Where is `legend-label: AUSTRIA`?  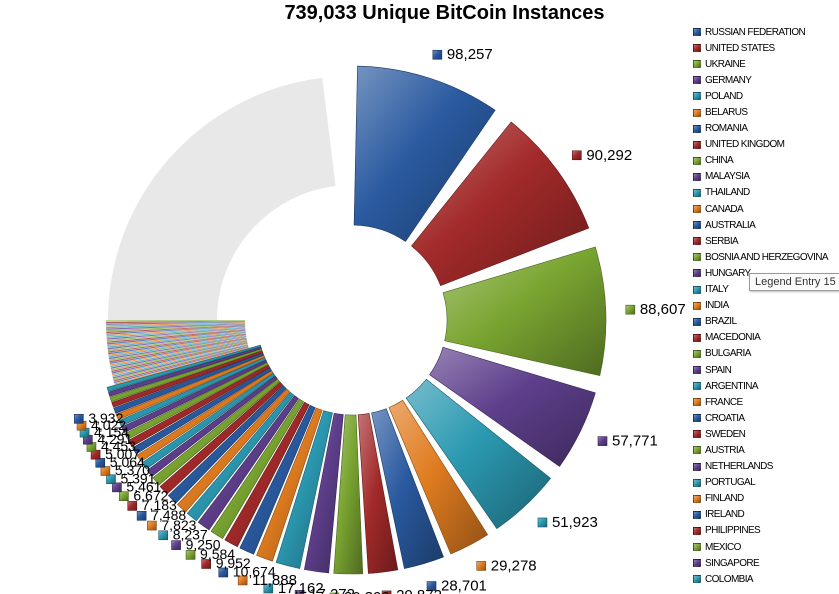 legend-label: AUSTRIA is located at coordinates (725, 450).